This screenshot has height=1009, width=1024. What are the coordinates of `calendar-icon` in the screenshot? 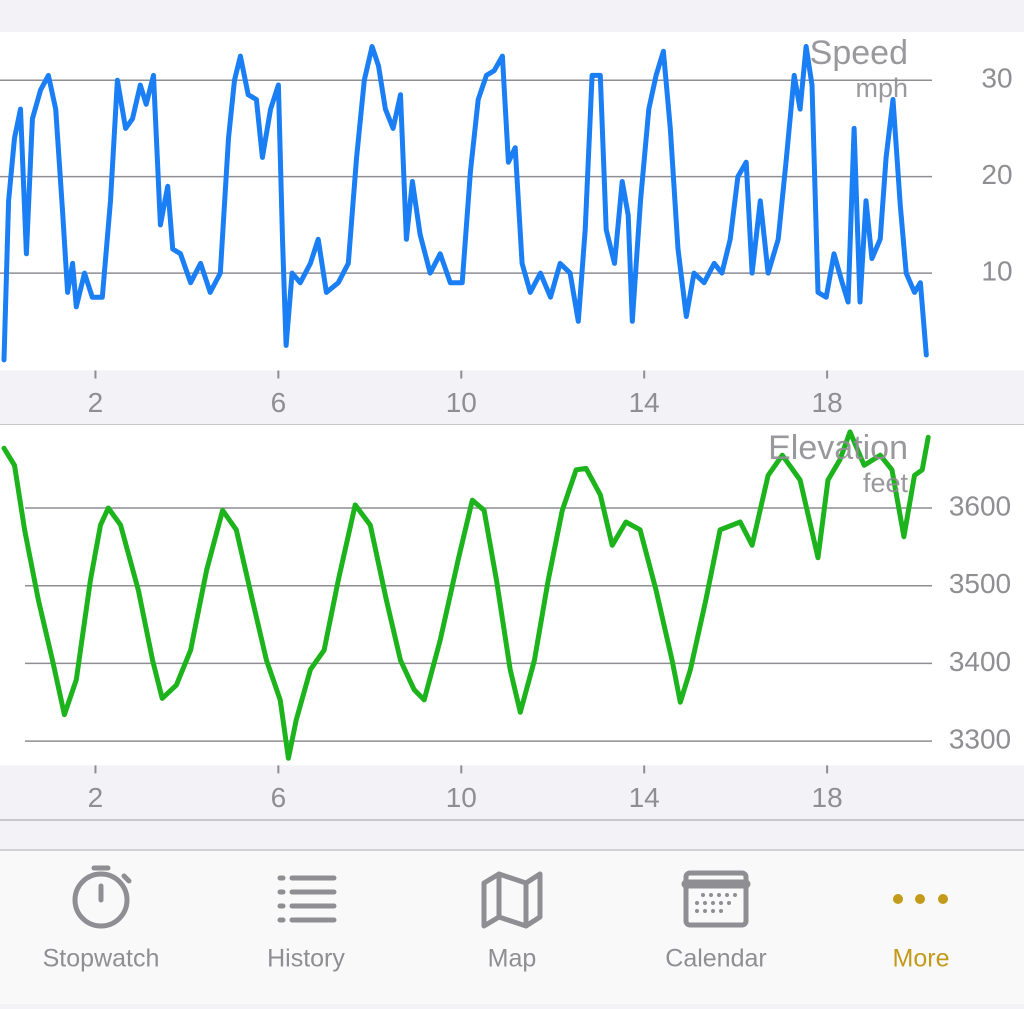 It's located at (716, 899).